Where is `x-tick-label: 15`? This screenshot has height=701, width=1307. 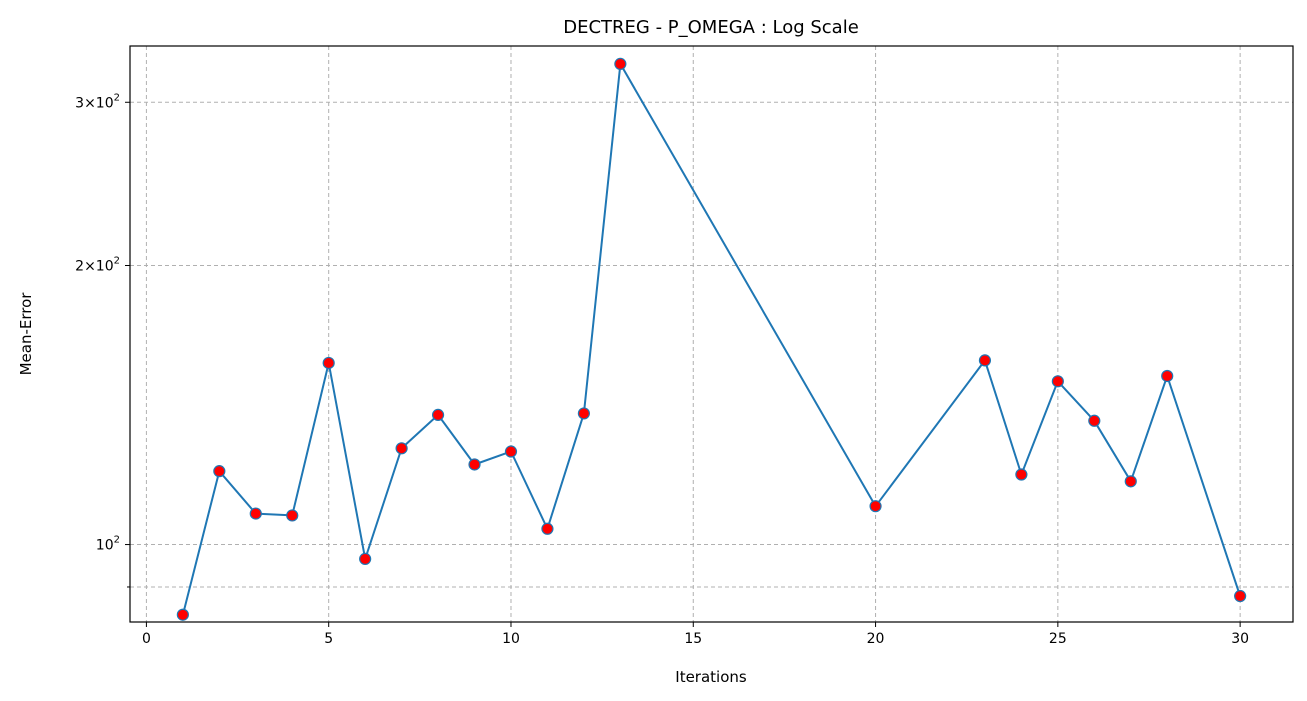
x-tick-label: 15 is located at coordinates (693, 639).